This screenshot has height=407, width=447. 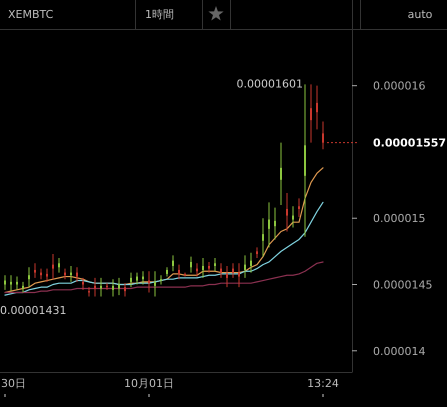 I want to click on x-tick-label: 10月01日, so click(x=149, y=383).